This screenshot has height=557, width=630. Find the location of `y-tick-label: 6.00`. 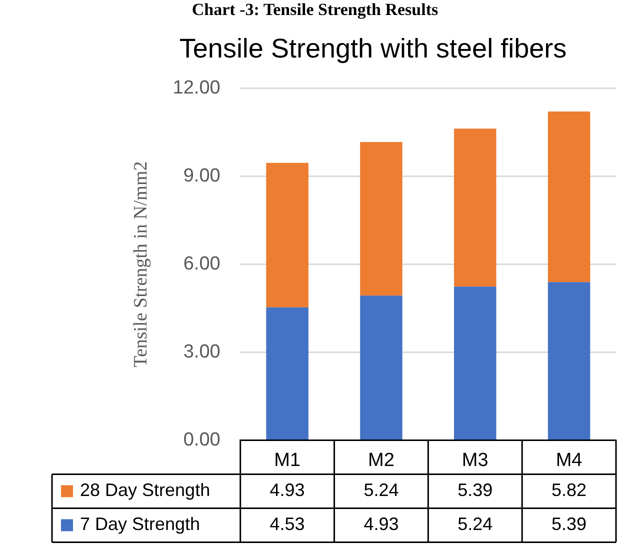

y-tick-label: 6.00 is located at coordinates (201, 264).